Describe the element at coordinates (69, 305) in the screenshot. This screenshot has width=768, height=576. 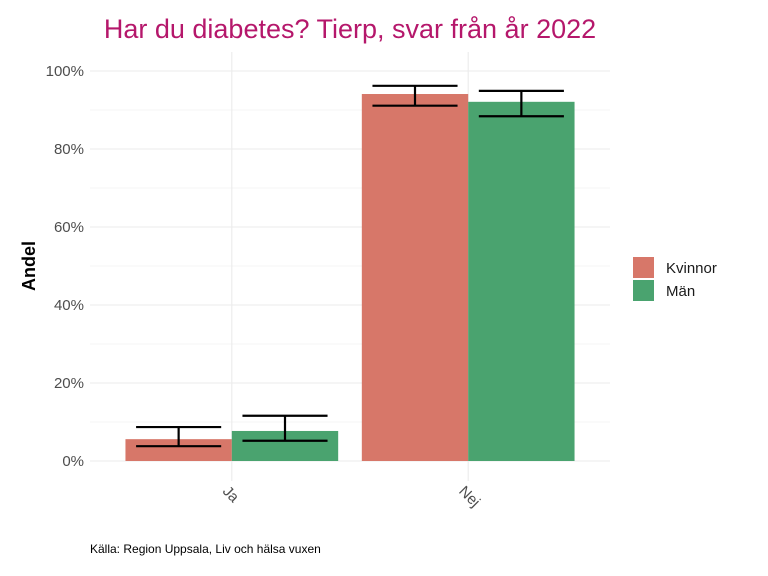
I see `y-tick-label: 40%` at that location.